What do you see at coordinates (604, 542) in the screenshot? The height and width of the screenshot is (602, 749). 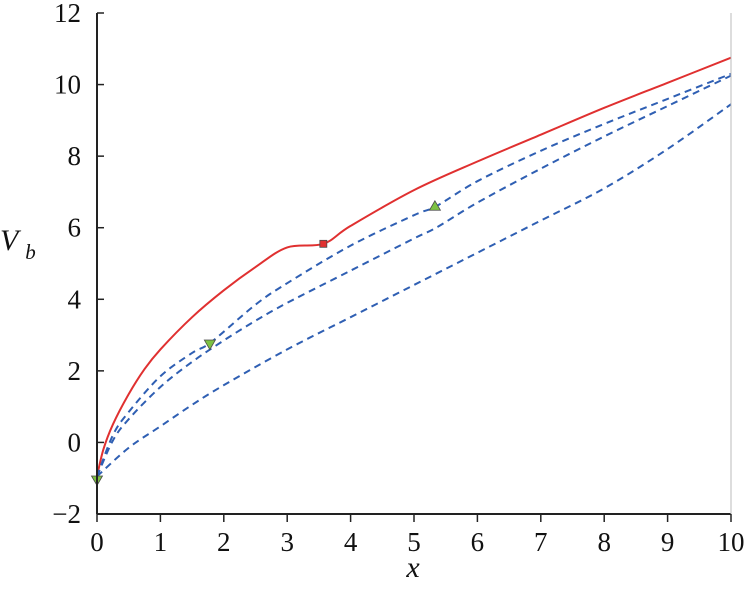 I see `x-tick-label: 8` at bounding box center [604, 542].